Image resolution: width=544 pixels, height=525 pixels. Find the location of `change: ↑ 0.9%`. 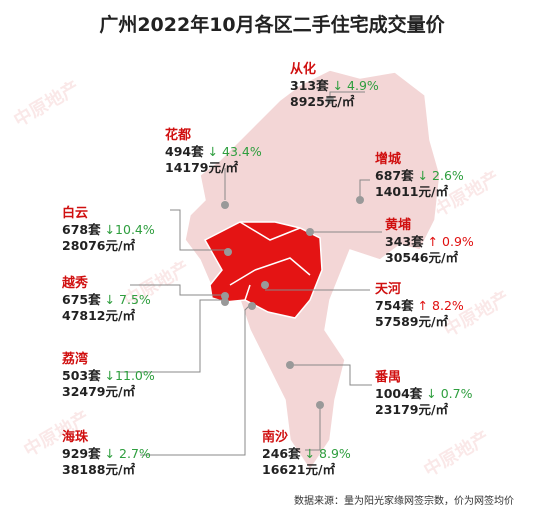

change: ↑ 0.9% is located at coordinates (450, 241).